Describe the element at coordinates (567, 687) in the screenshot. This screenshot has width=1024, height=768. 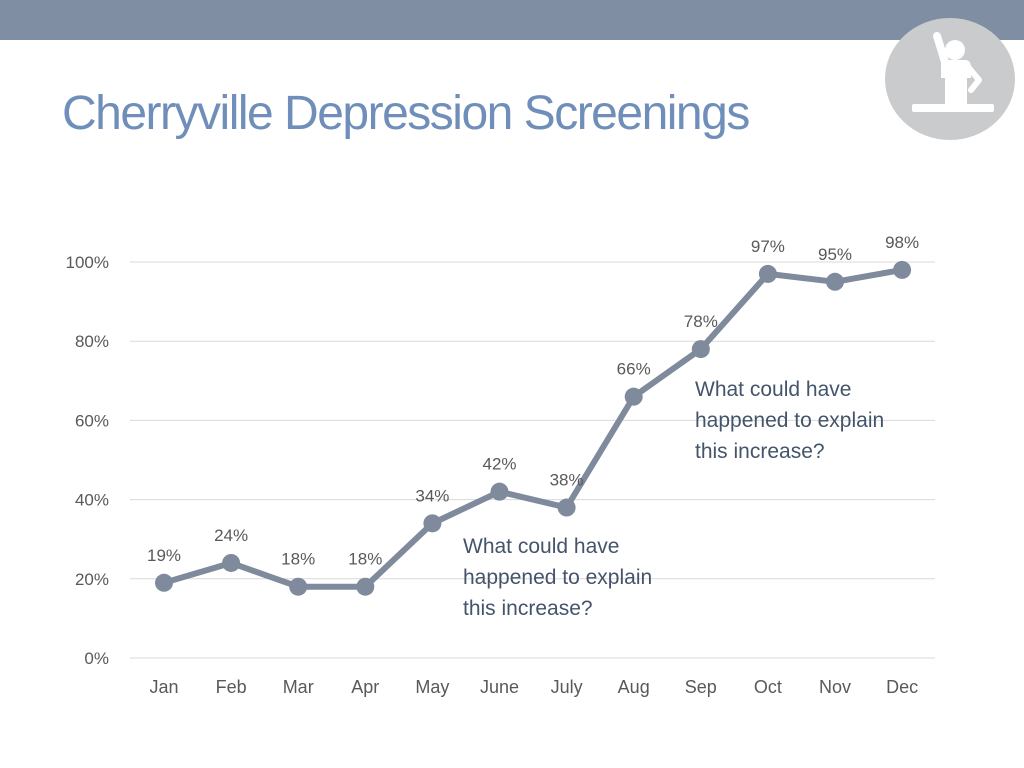
I see `x-tick-label: July` at that location.